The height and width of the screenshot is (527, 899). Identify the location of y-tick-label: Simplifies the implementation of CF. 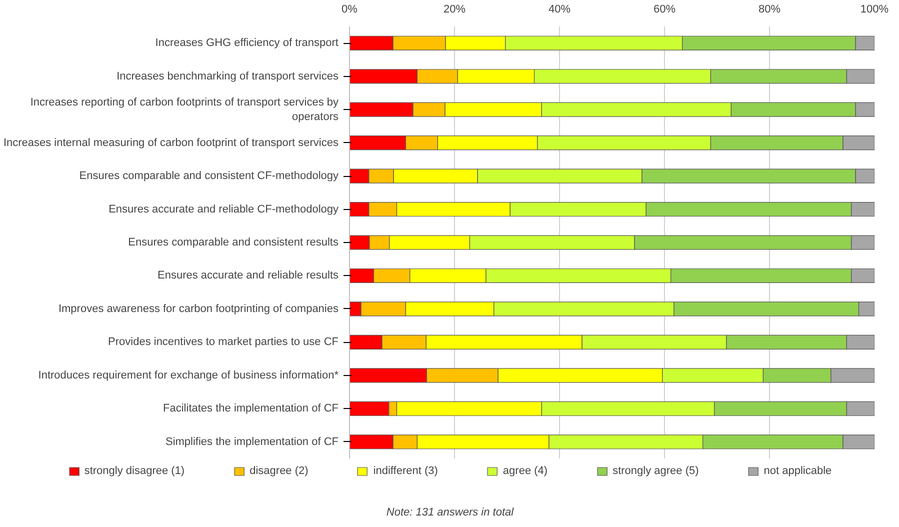
(252, 442).